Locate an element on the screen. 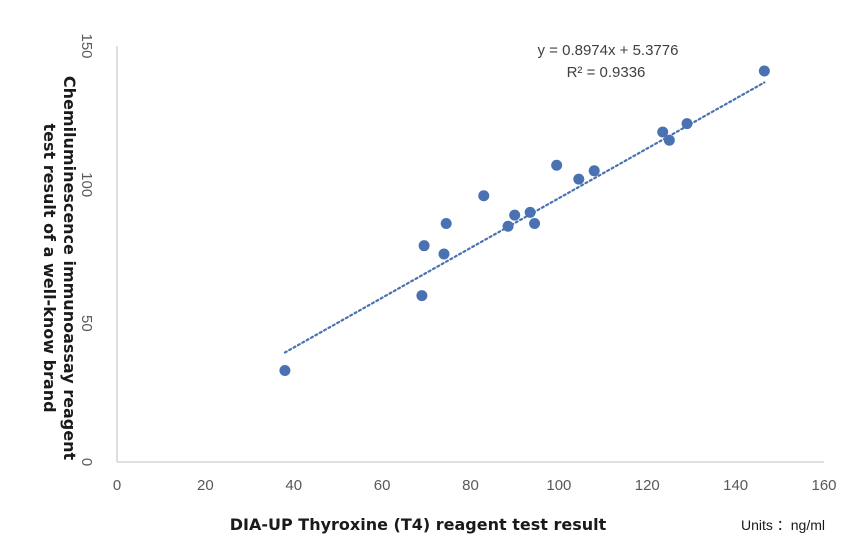 Image resolution: width=865 pixels, height=552 pixels. x-tick-label: 100 is located at coordinates (558, 485).